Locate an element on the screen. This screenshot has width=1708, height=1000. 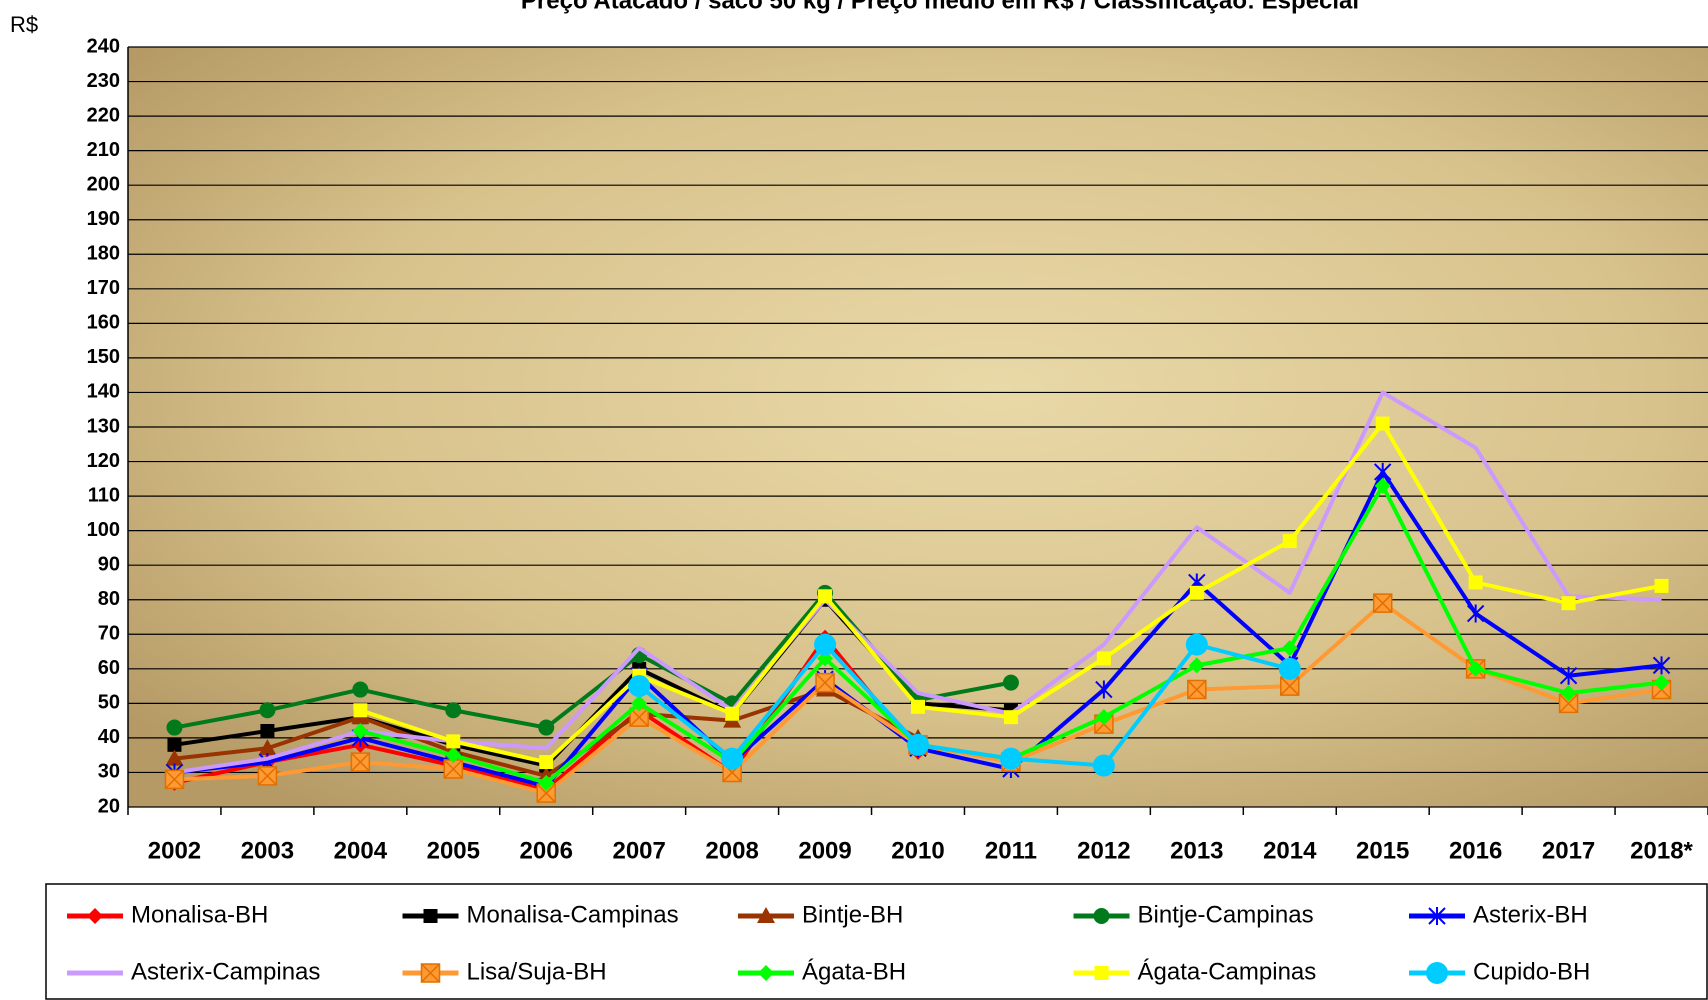
x-tick-label: 2011 is located at coordinates (1011, 850).